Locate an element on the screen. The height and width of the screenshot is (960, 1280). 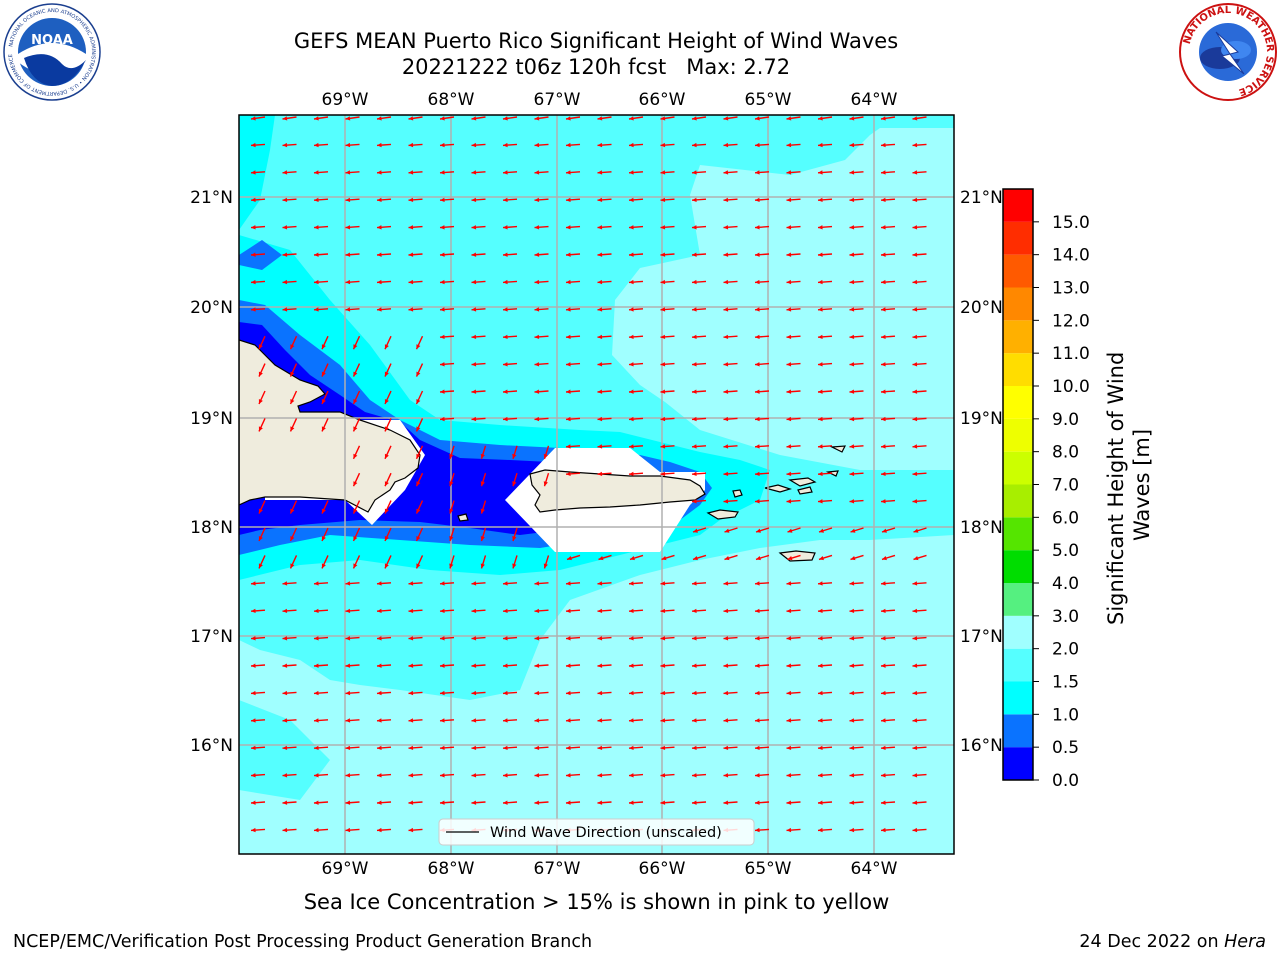
colorbar-tick-label: 6.0 is located at coordinates (1065, 518).